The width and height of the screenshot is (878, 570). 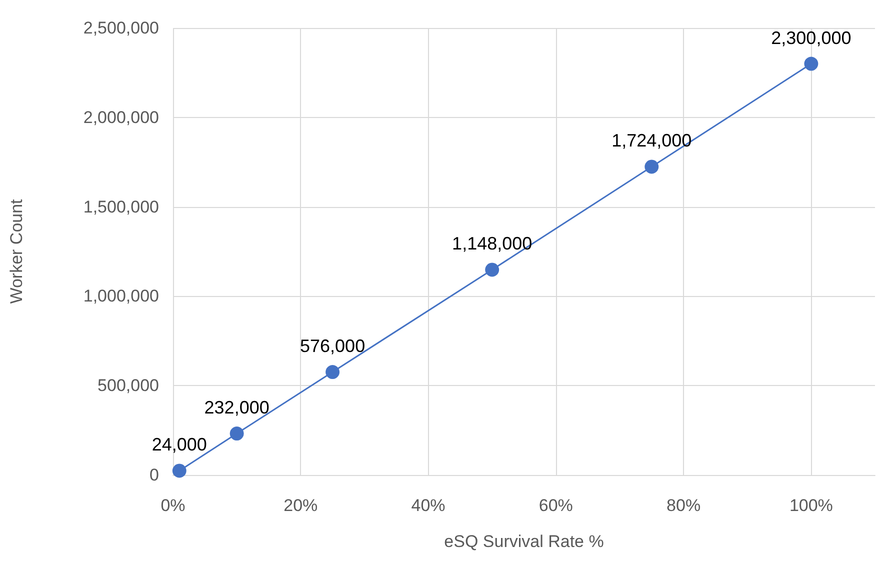 What do you see at coordinates (555, 505) in the screenshot?
I see `x-tick-label: 60%` at bounding box center [555, 505].